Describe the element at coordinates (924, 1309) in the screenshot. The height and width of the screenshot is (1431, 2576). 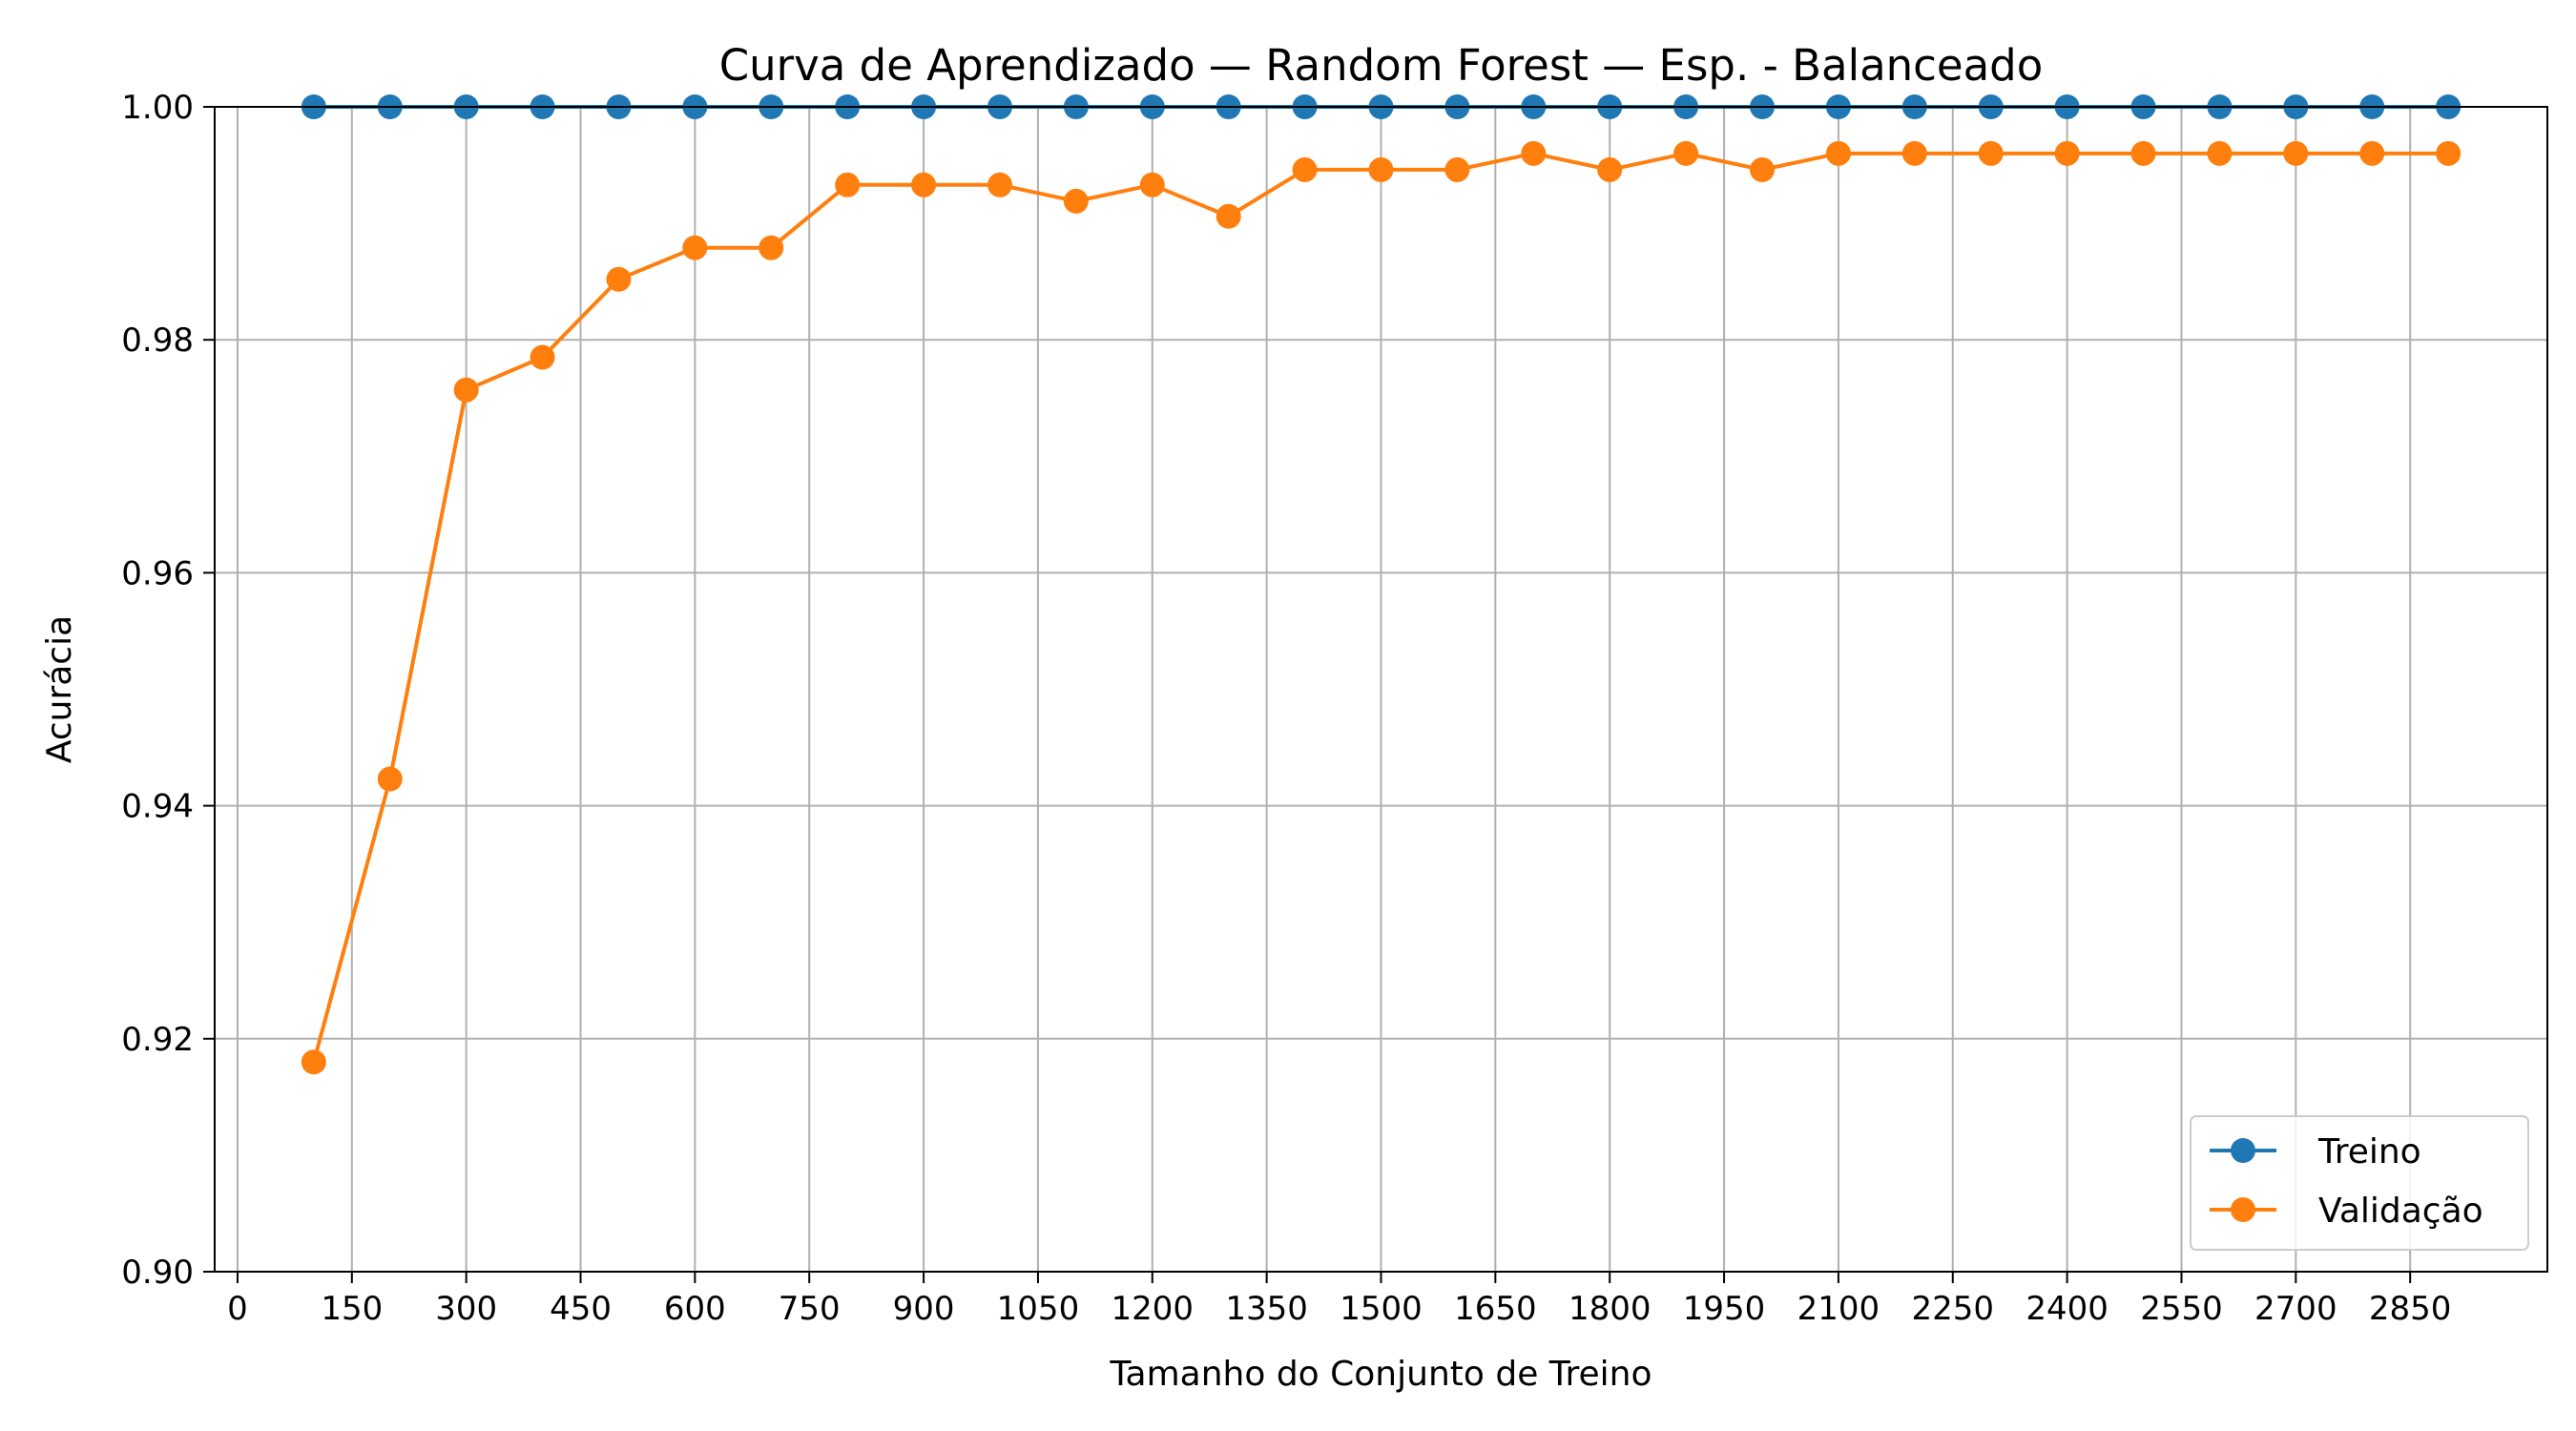
I see `x-tick-label: 900` at that location.